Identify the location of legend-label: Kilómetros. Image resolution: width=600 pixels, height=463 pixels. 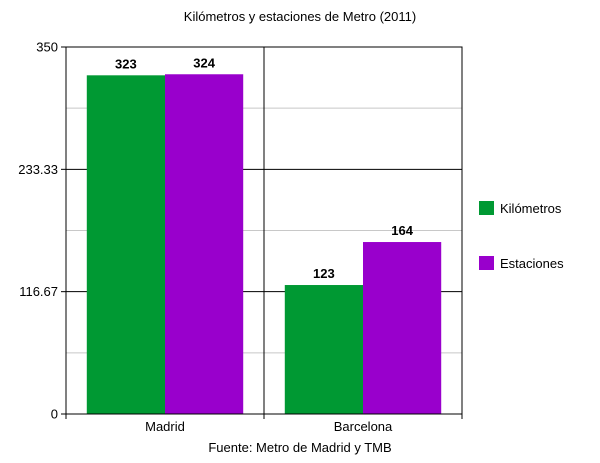
(531, 208).